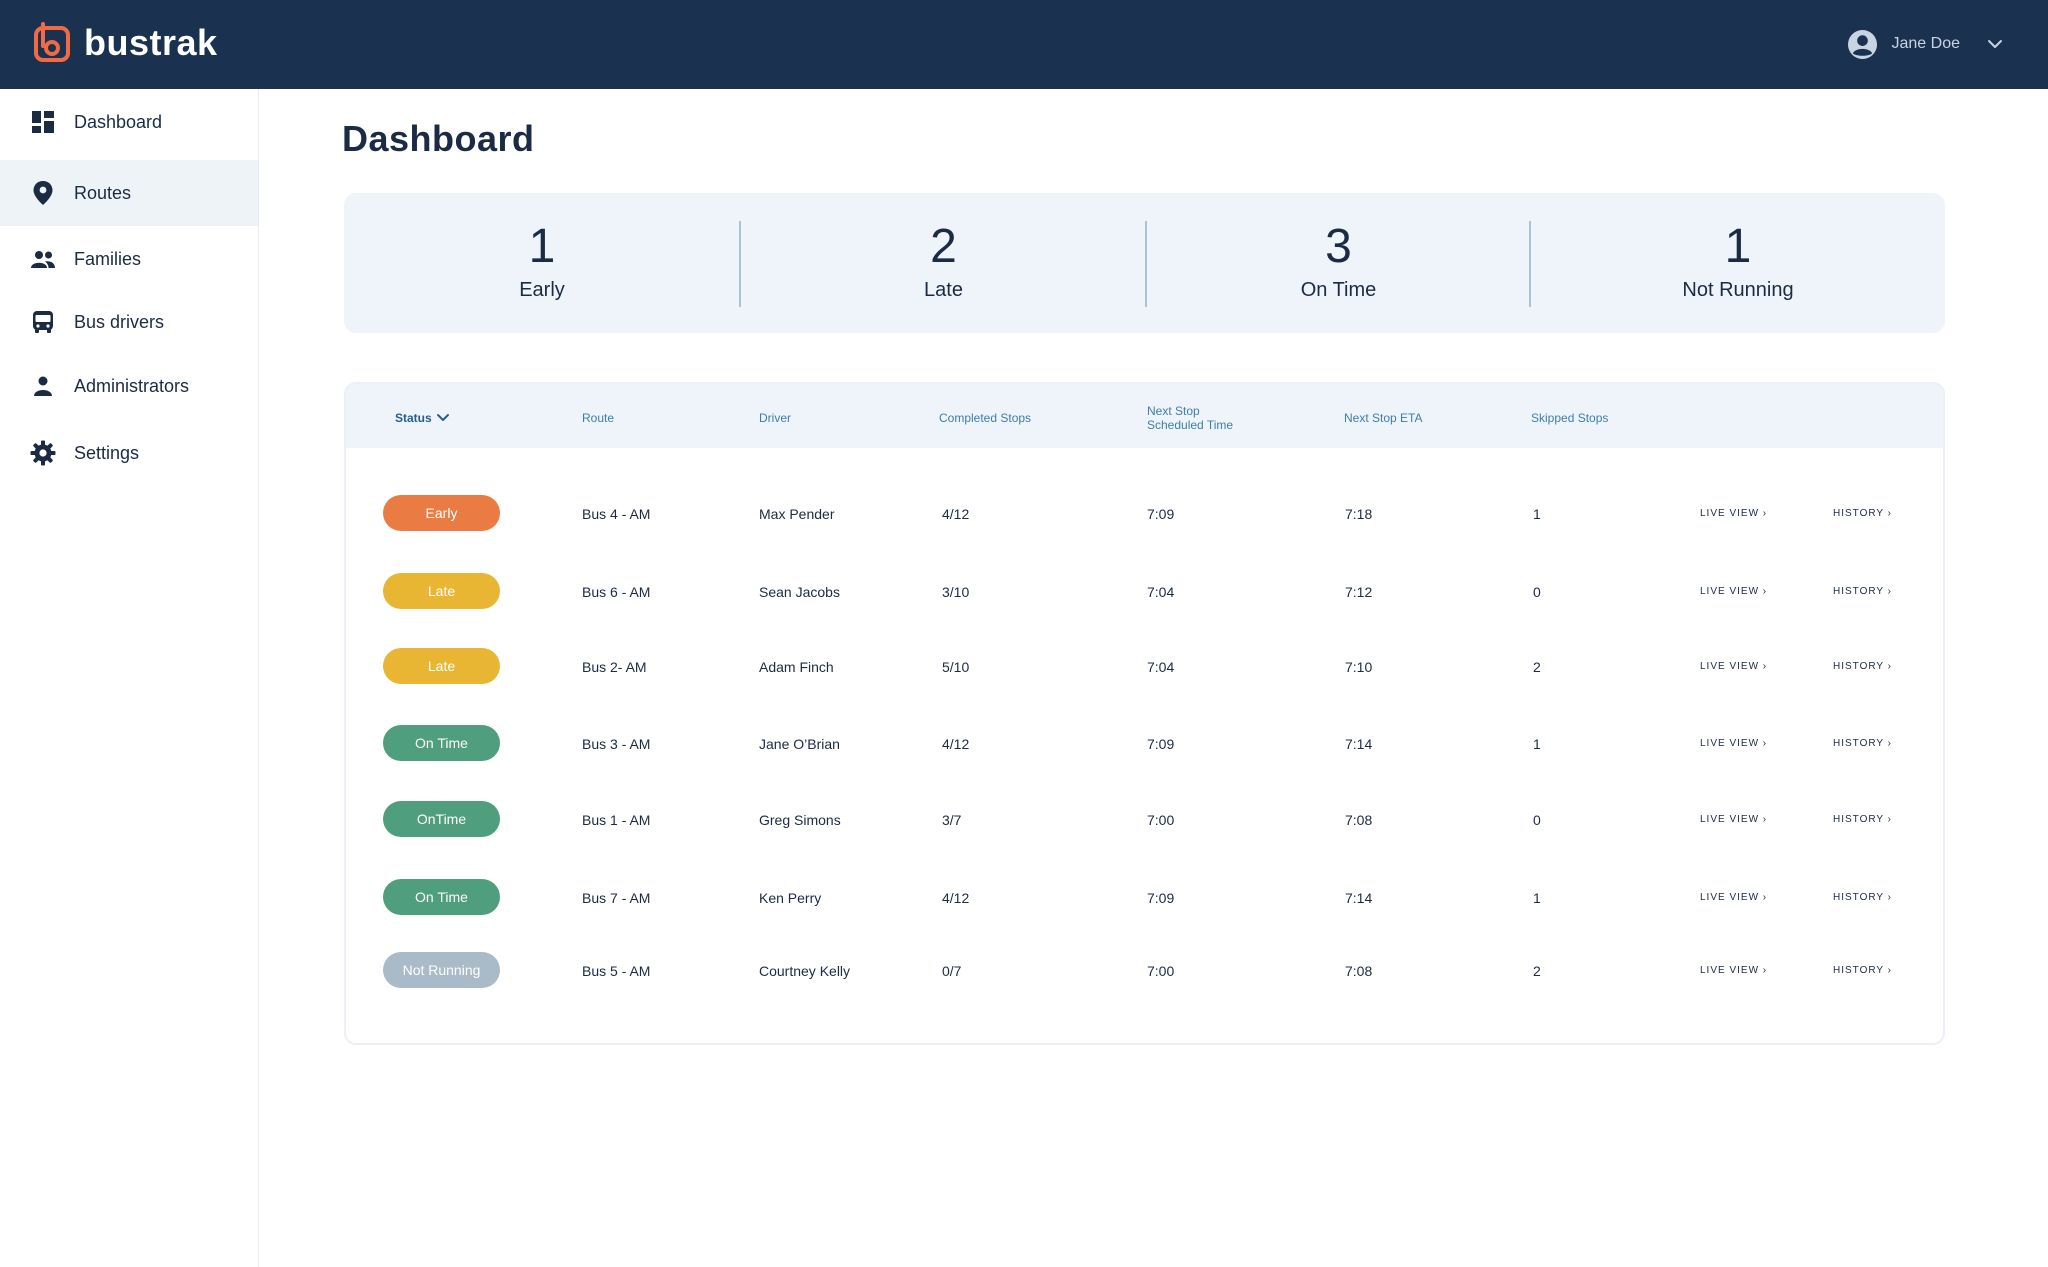 Image resolution: width=2048 pixels, height=1267 pixels. I want to click on sidebar-item-label: Bus drivers, so click(119, 321).